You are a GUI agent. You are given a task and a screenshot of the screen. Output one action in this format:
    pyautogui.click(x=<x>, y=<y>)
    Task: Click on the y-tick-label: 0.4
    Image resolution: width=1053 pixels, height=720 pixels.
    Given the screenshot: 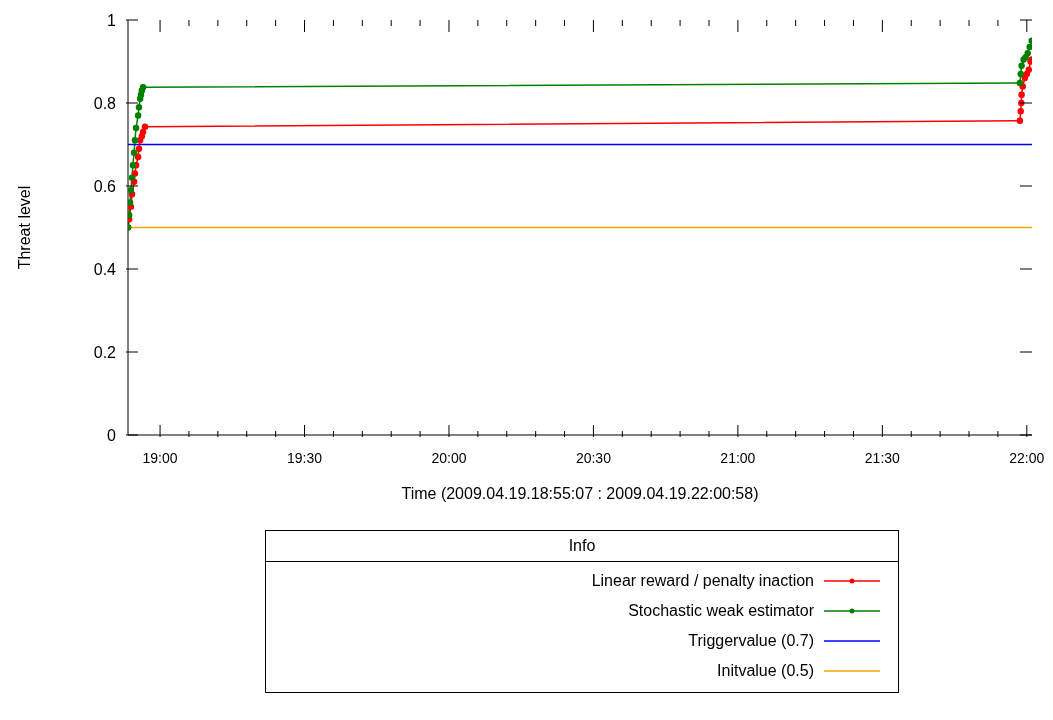 What is the action you would take?
    pyautogui.click(x=105, y=269)
    